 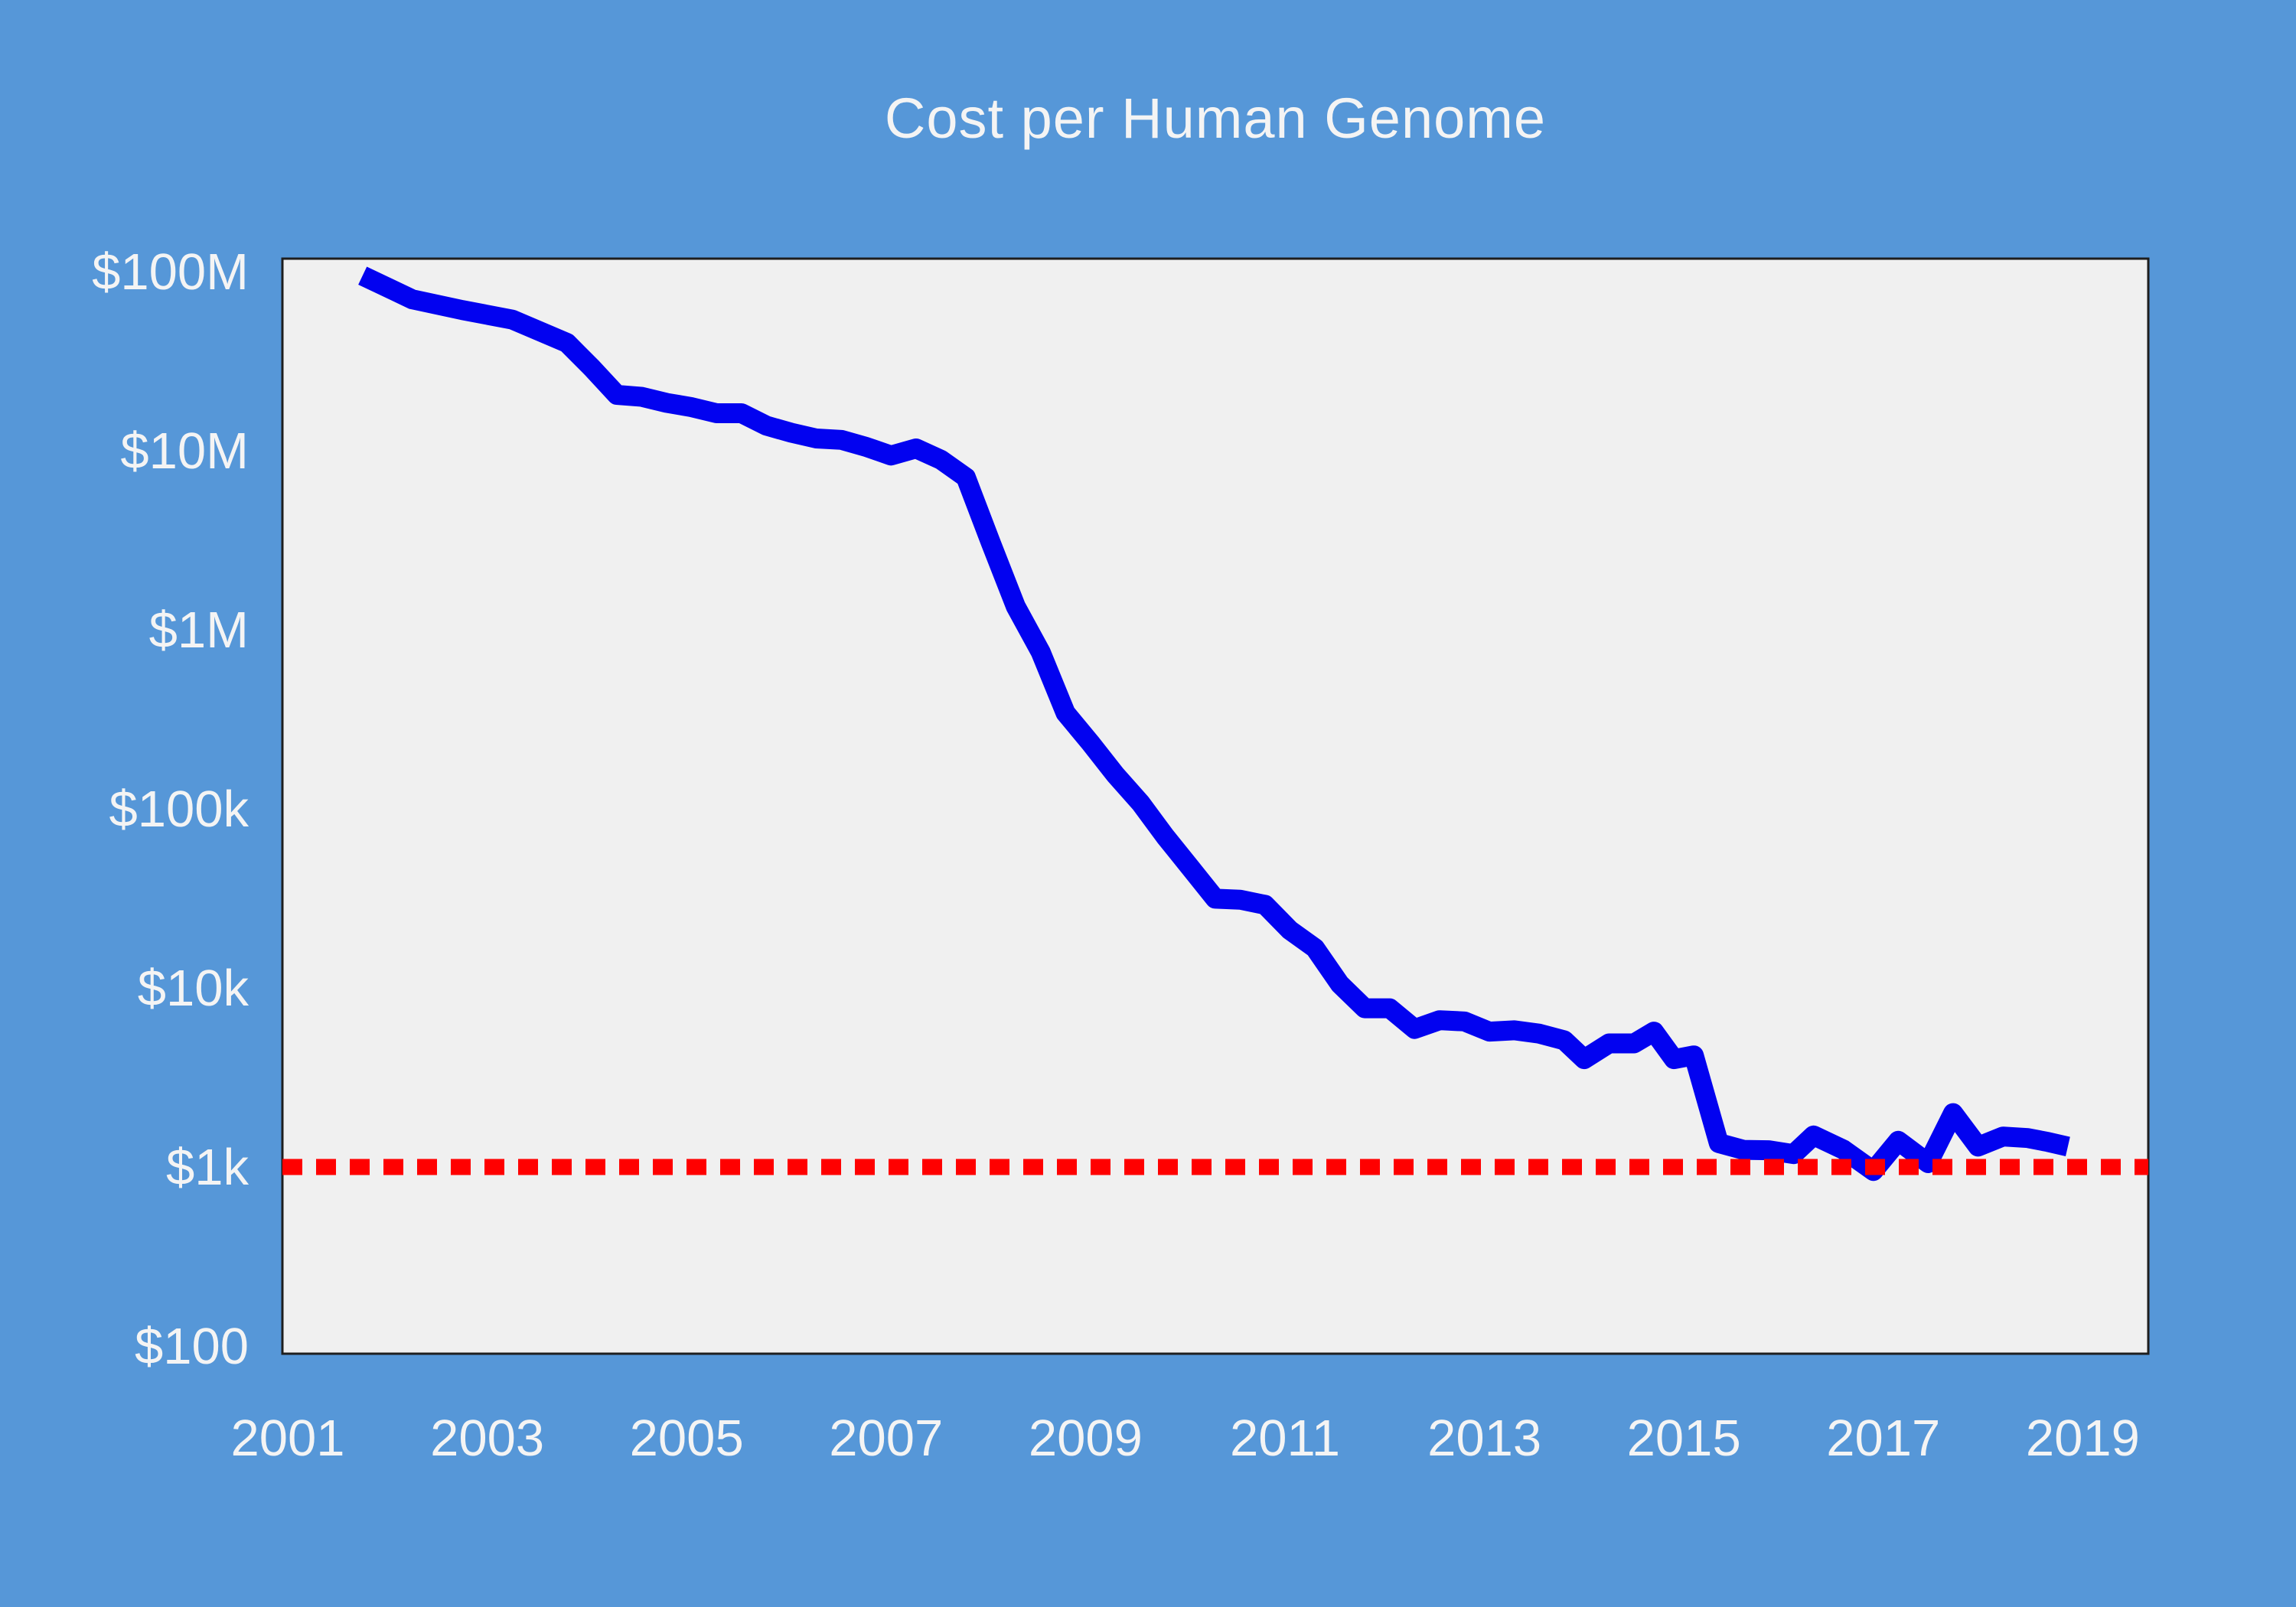 I want to click on x-axis-tick-label: 2005, so click(x=687, y=1438).